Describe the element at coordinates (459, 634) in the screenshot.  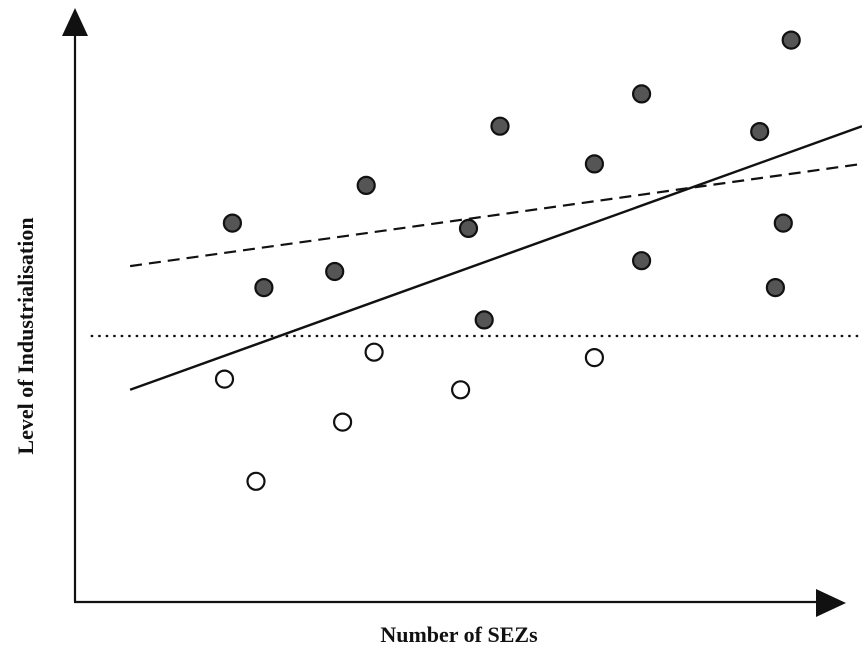
I see `x-axis-label: Number of SEZs` at that location.